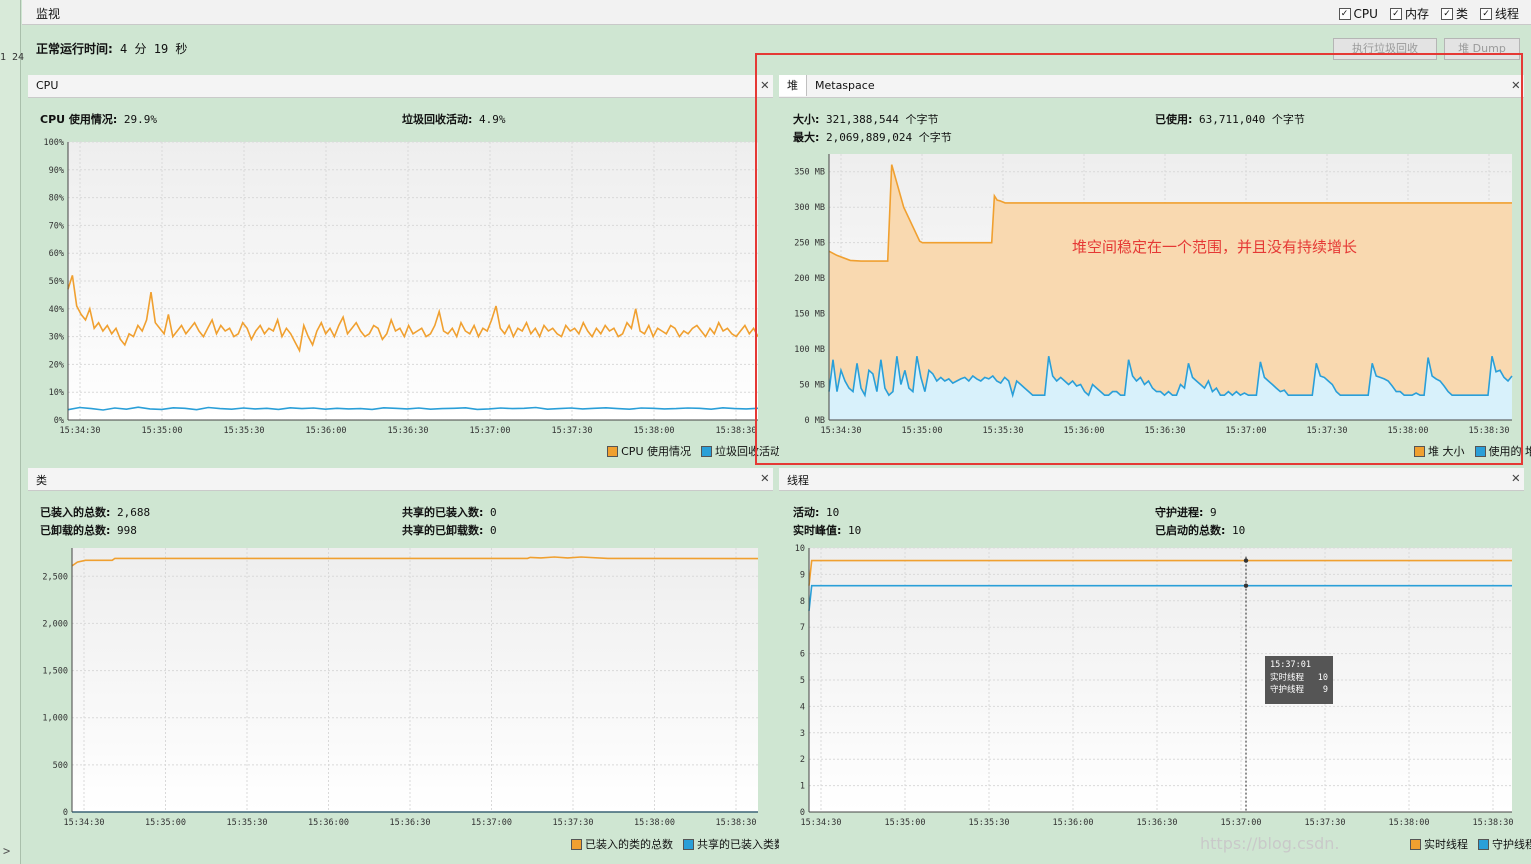 Image resolution: width=1531 pixels, height=864 pixels. I want to click on monitor-title: 监视, so click(48, 14).